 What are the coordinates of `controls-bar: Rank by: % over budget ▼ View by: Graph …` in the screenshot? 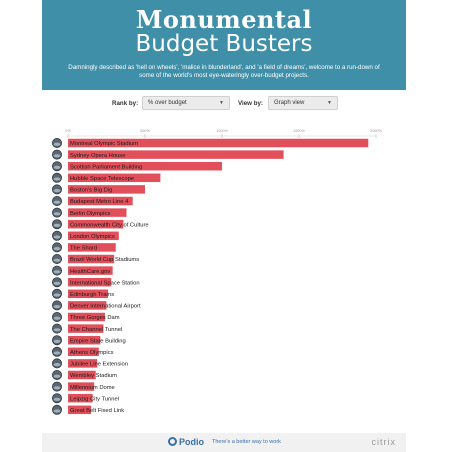 It's located at (224, 105).